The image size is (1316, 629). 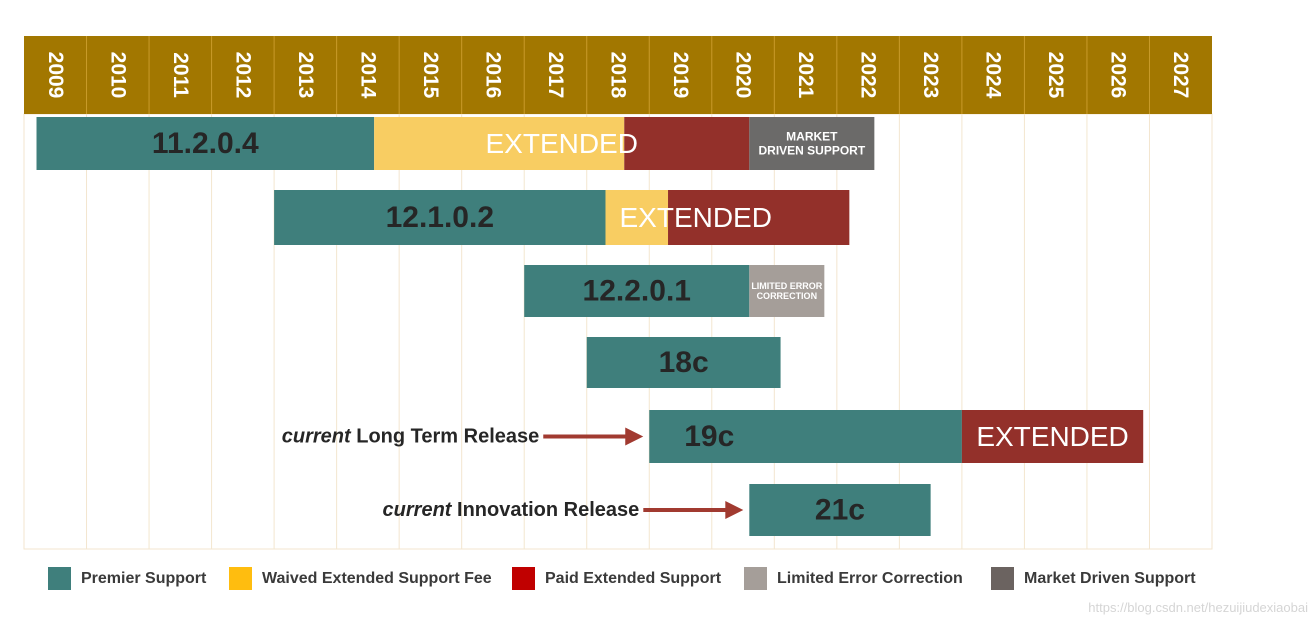 I want to click on year-label-2011: 2011, so click(x=180, y=75).